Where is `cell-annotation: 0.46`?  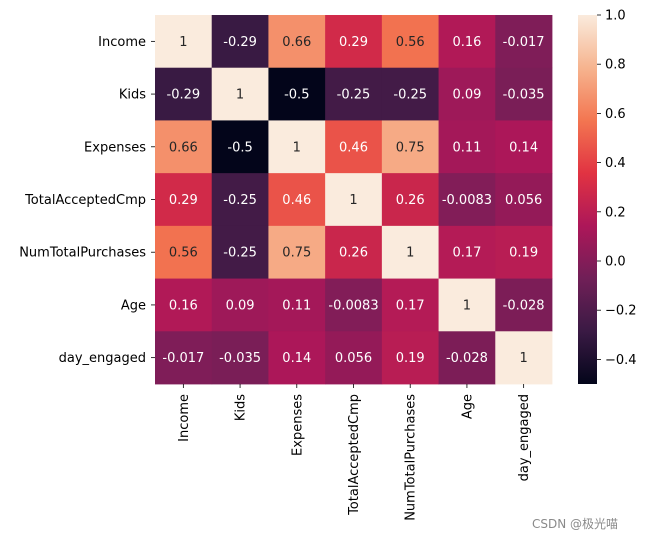
cell-annotation: 0.46 is located at coordinates (353, 147).